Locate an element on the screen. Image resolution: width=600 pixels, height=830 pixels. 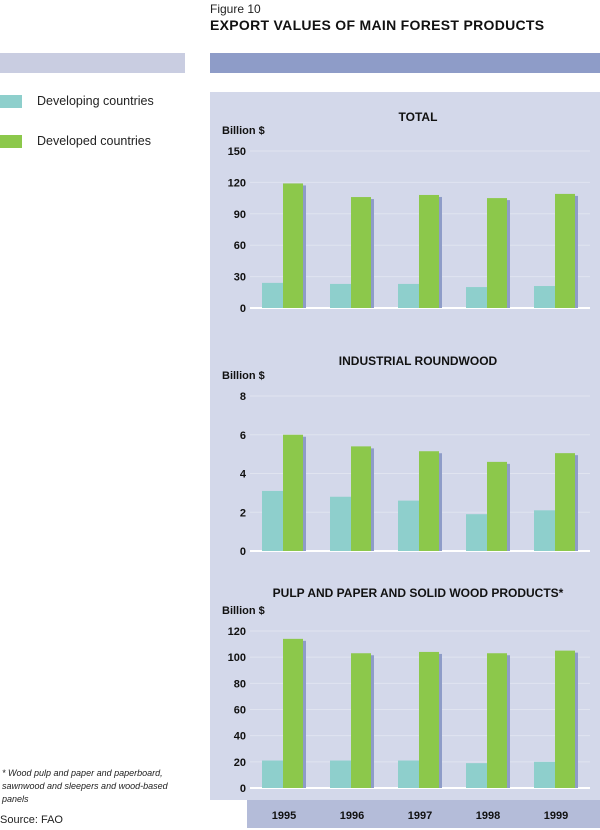
figure-title: EXPORT VALUES OF MAIN FOREST PRODUCTS is located at coordinates (377, 25).